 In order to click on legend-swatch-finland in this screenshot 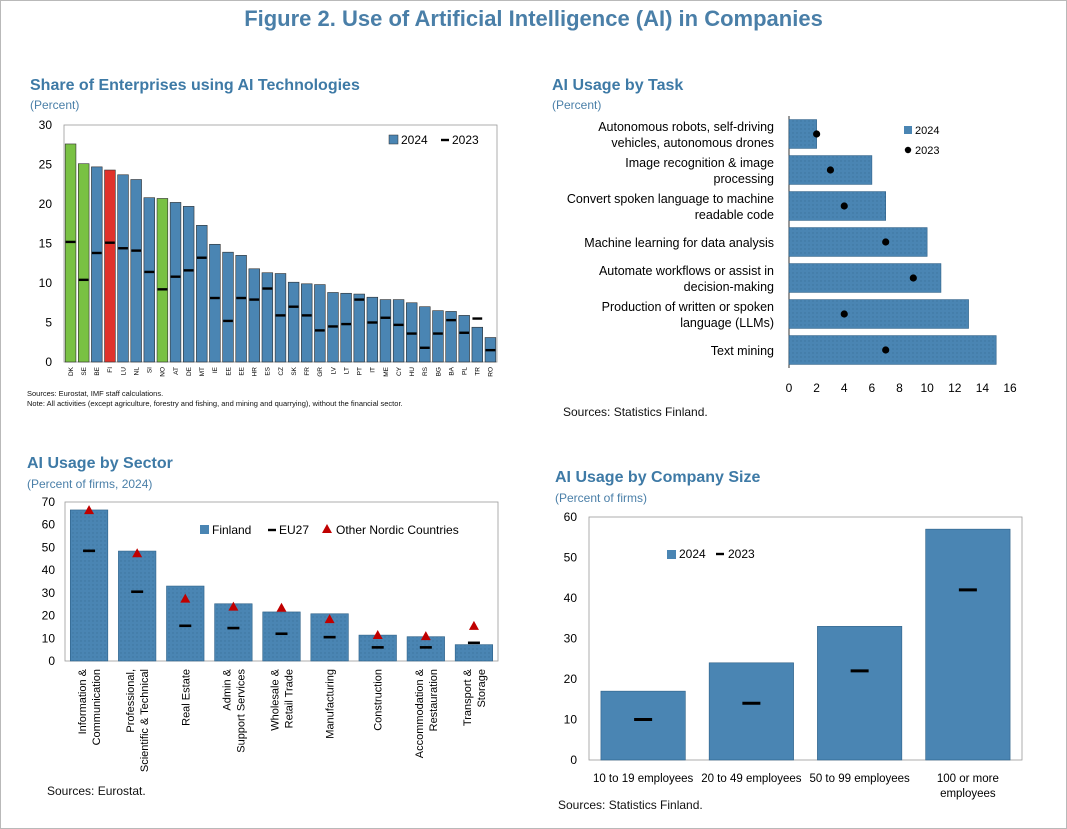, I will do `click(204, 529)`.